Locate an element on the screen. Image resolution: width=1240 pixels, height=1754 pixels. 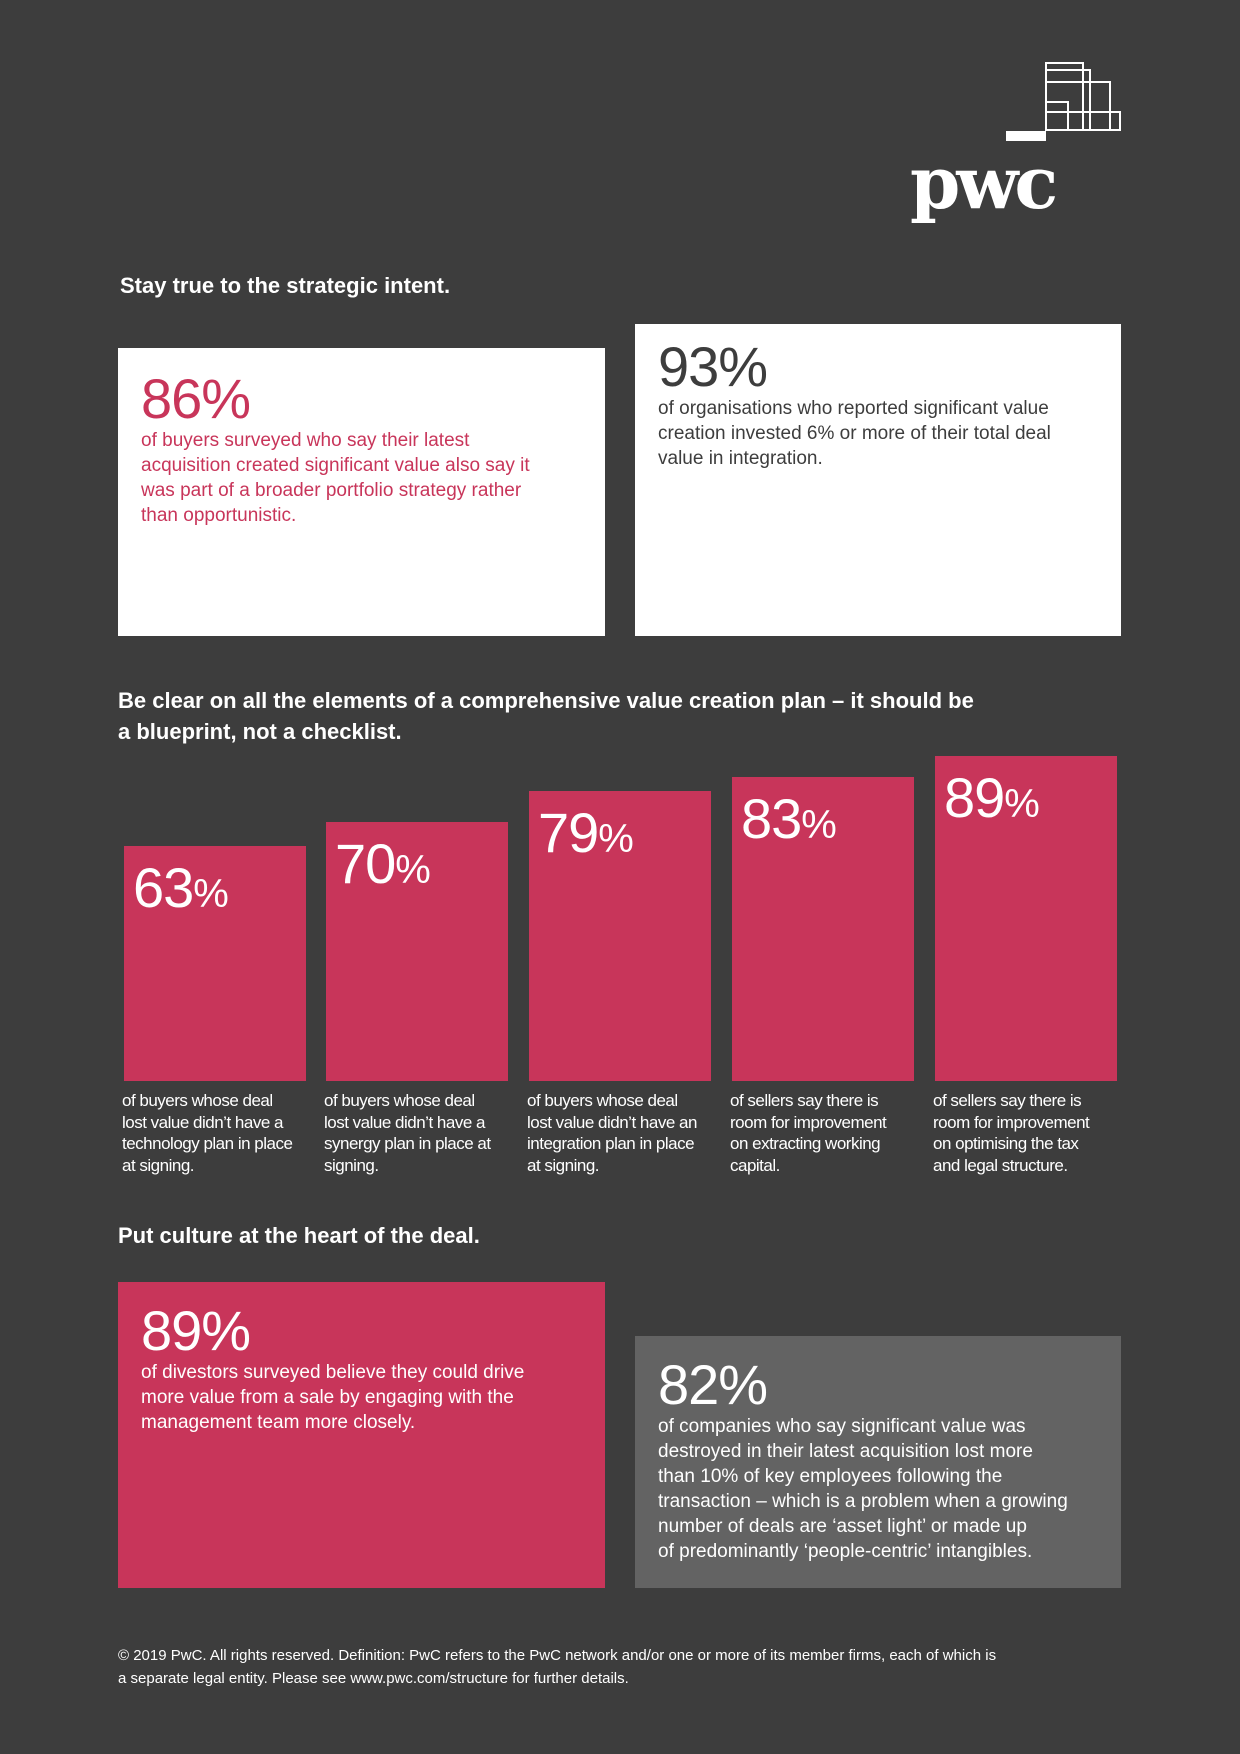
heading-line: a blueprint, not a checklist. is located at coordinates (260, 731).